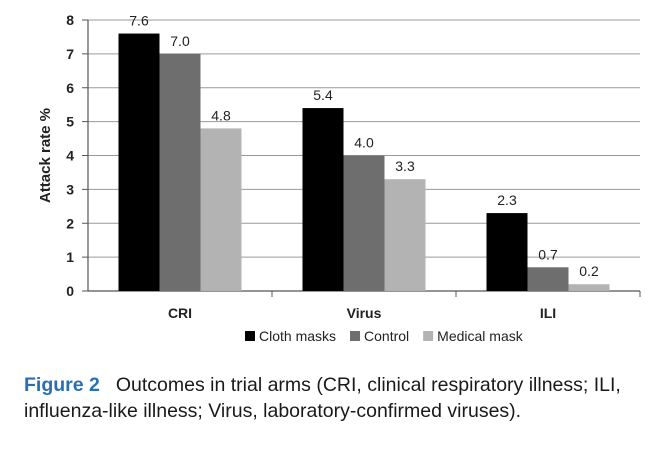  Describe the element at coordinates (364, 143) in the screenshot. I see `data-label: 4.0` at that location.